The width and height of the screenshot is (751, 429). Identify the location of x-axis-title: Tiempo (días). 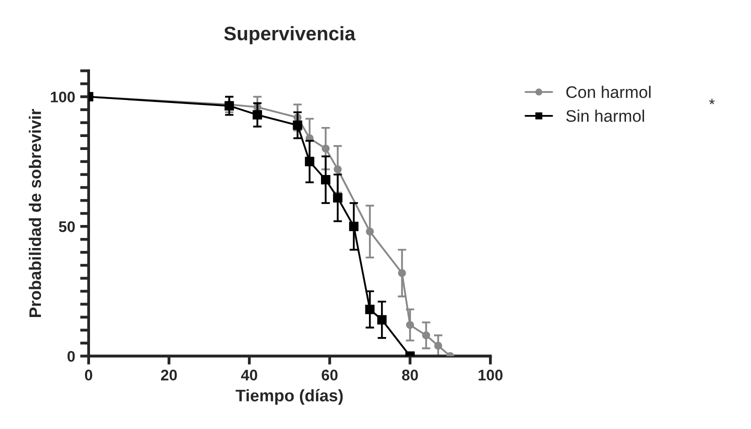
(289, 397).